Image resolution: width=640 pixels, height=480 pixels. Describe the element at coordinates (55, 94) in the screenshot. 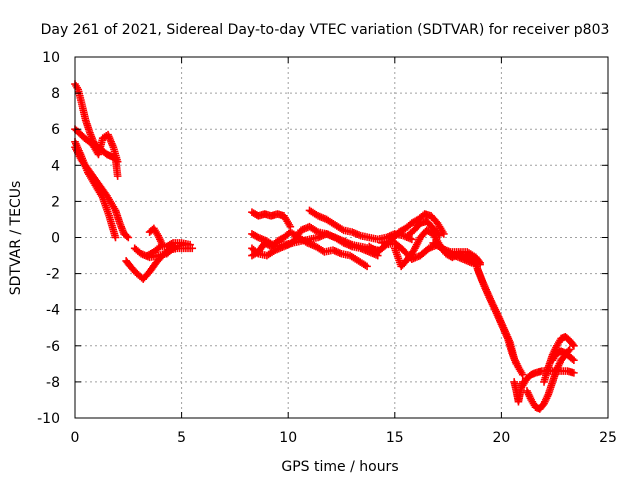

I see `y-tick-label: 8` at that location.